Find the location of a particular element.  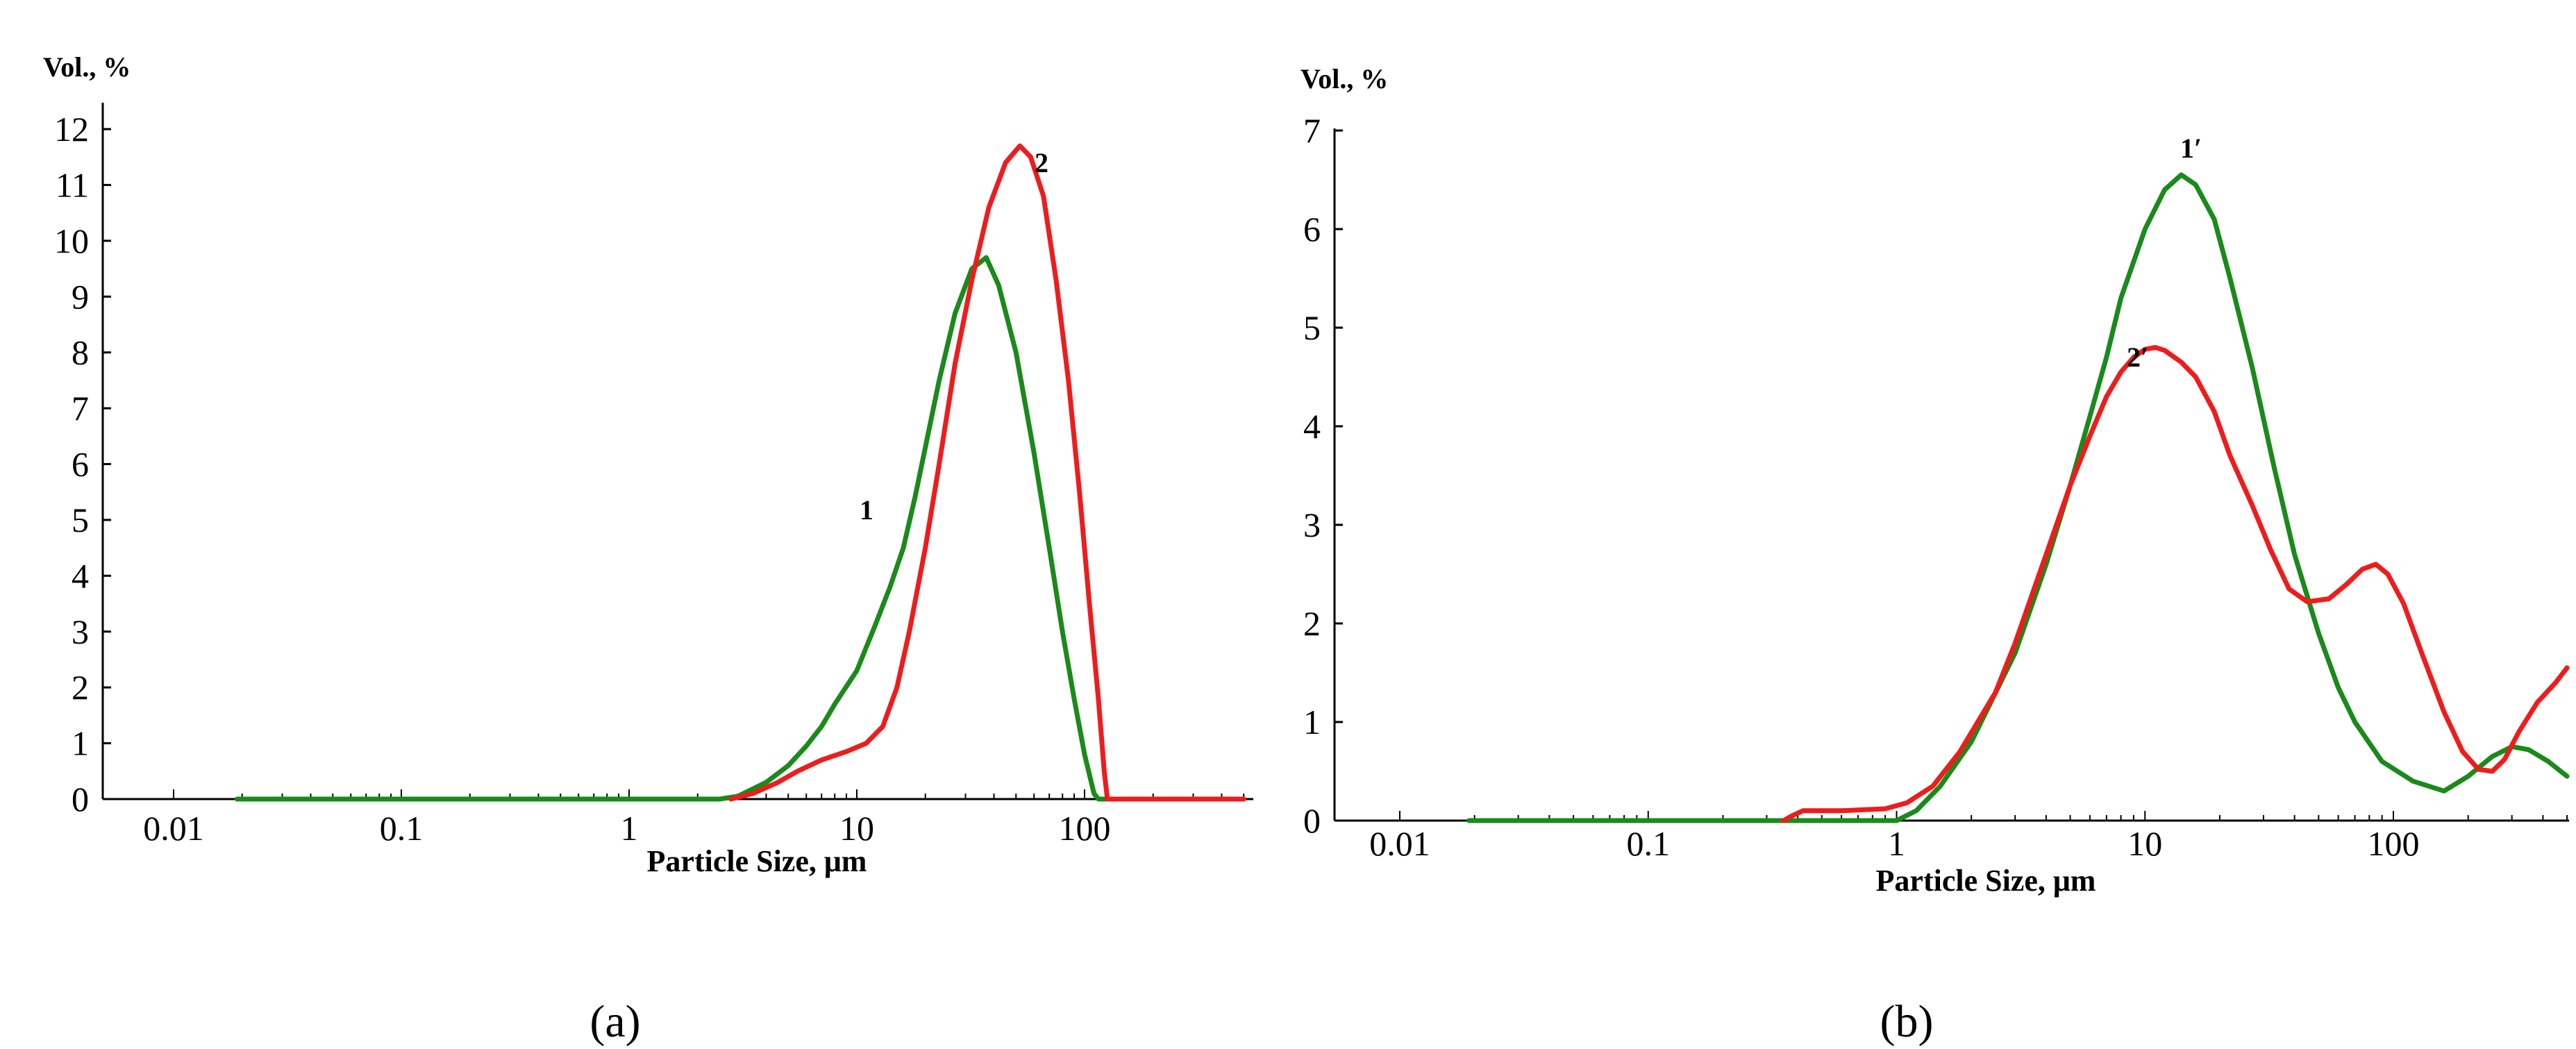

y-tick-label: 8 is located at coordinates (80, 352).